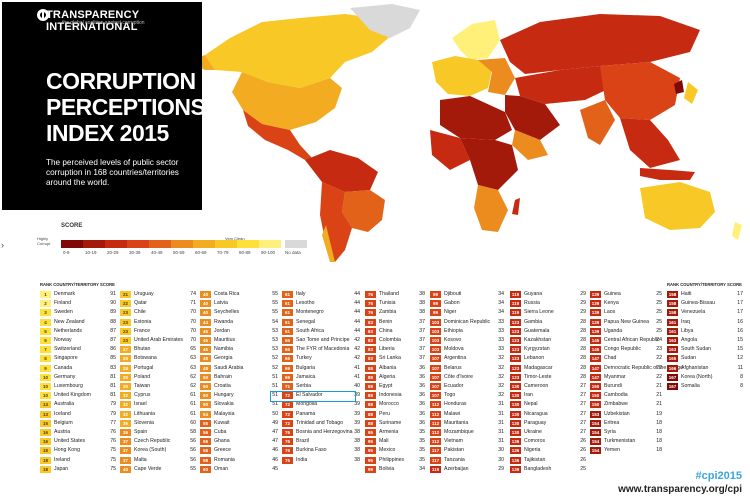  I want to click on country-score: 36, so click(422, 367).